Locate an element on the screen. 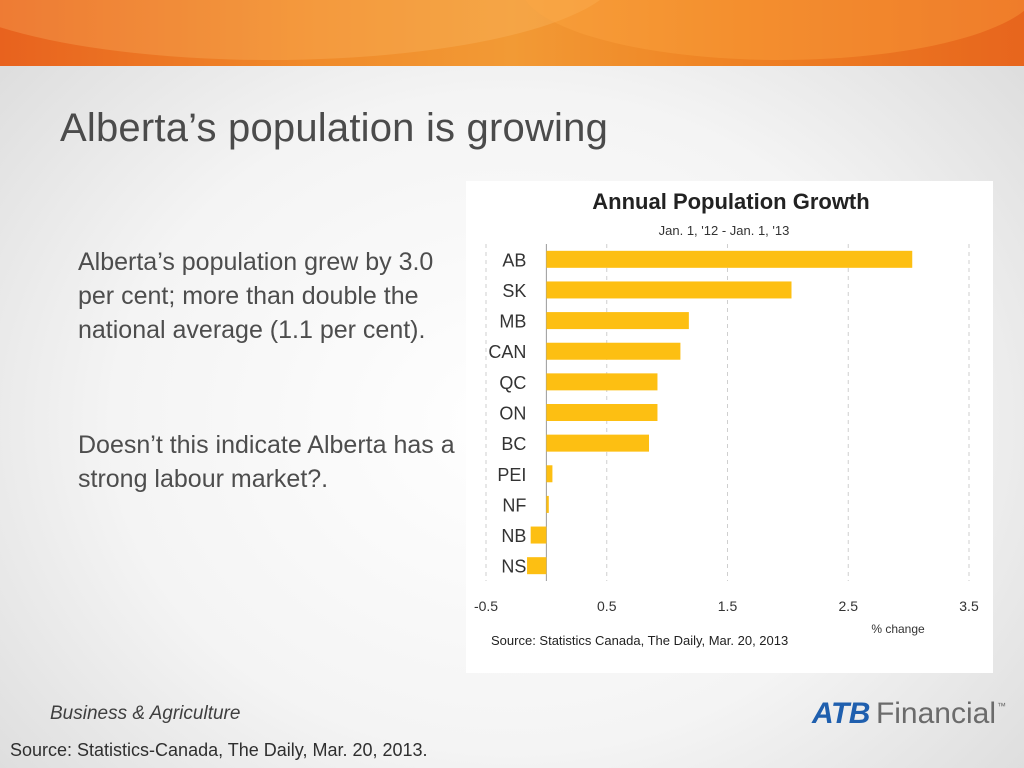 Image resolution: width=1024 pixels, height=768 pixels. bar-mb is located at coordinates (617, 321).